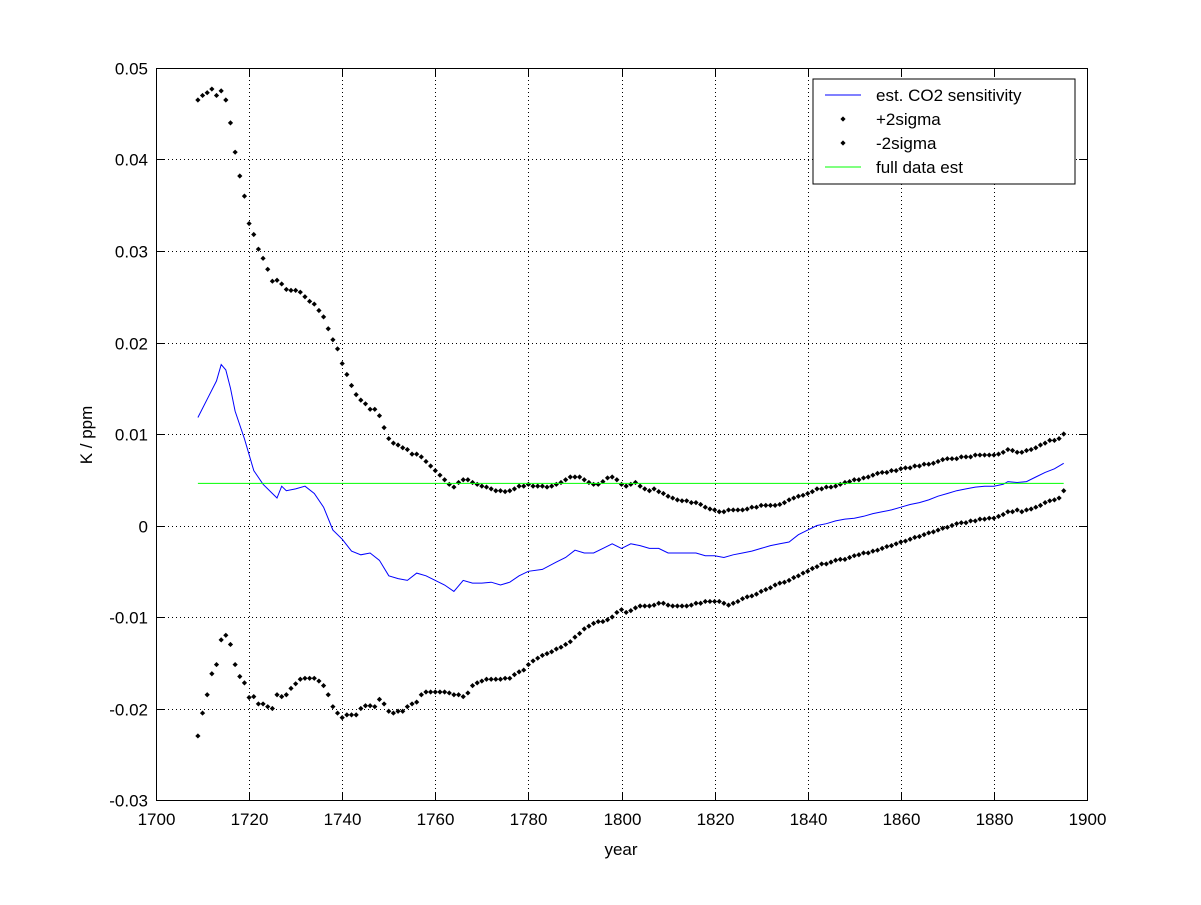 The image size is (1201, 905). Describe the element at coordinates (157, 819) in the screenshot. I see `x-tick-label: 1700` at that location.